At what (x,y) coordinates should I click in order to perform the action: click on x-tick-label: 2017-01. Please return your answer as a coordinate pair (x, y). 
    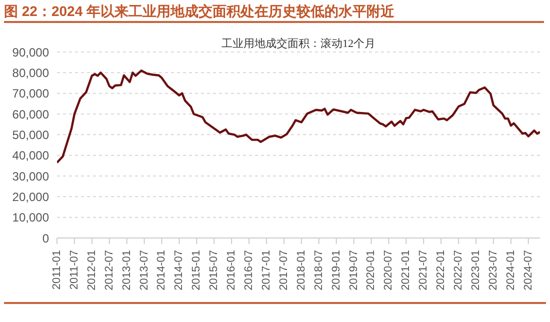
    Looking at the image, I should click on (266, 270).